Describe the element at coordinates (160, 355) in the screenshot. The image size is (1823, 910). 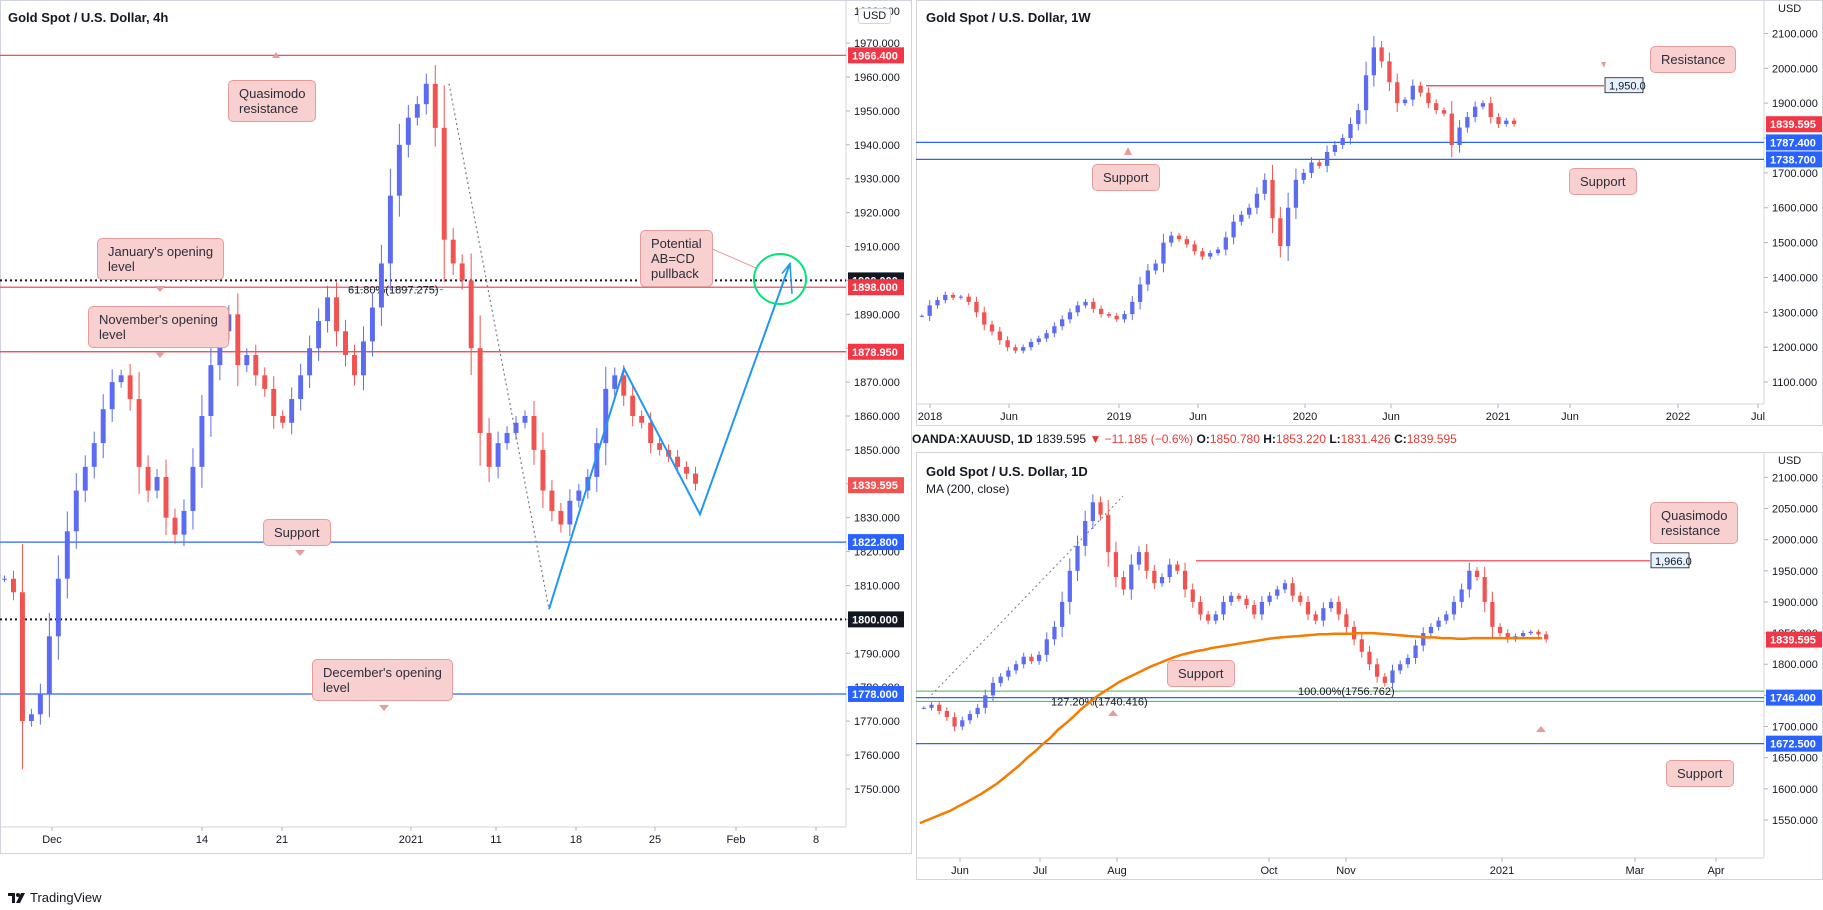
I see `pointer-november` at that location.